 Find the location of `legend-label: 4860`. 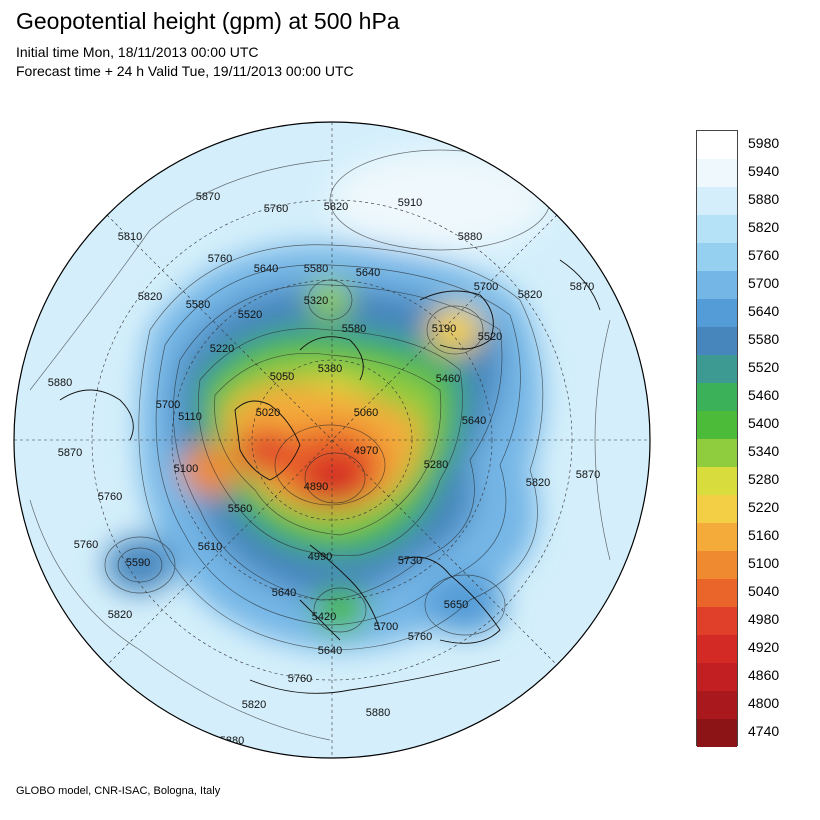

legend-label: 4860 is located at coordinates (764, 675).